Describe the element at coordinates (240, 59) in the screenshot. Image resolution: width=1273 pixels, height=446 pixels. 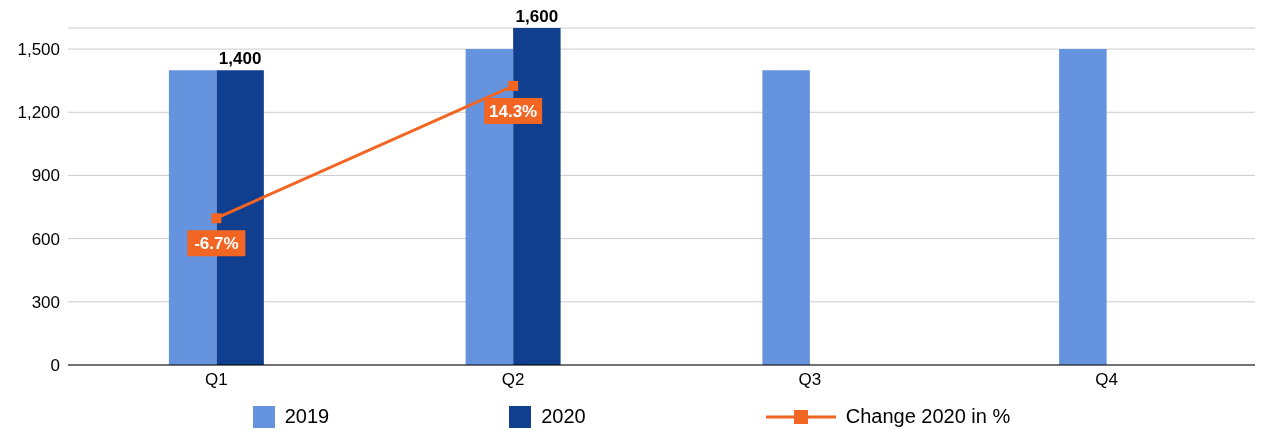
I see `data-label: 1,400` at that location.